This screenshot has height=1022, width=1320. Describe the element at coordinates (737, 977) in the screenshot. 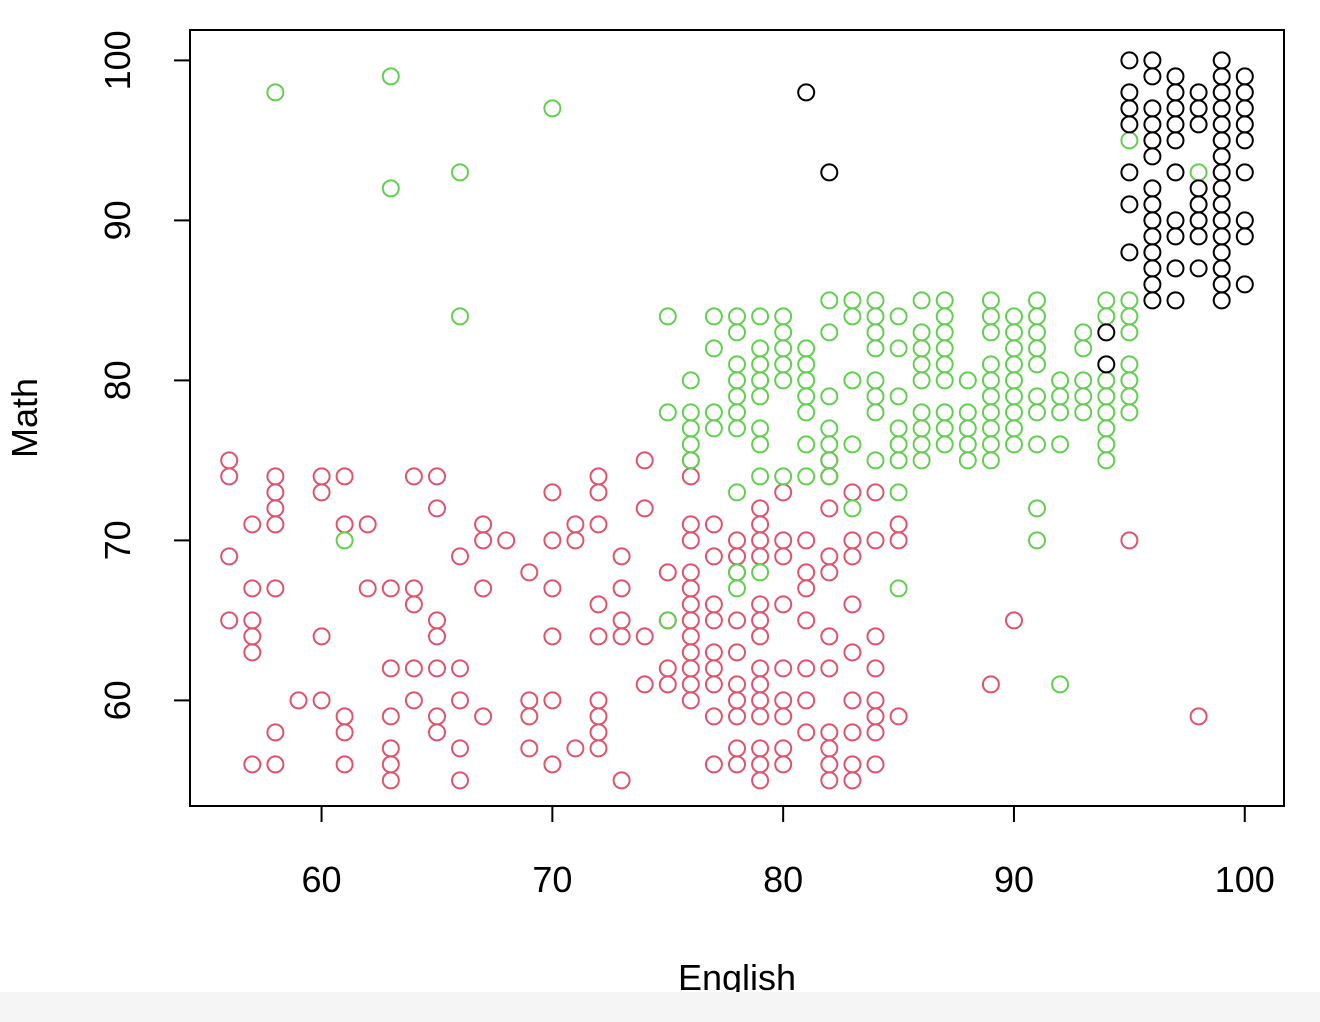

I see `x-axis-title: English` at that location.